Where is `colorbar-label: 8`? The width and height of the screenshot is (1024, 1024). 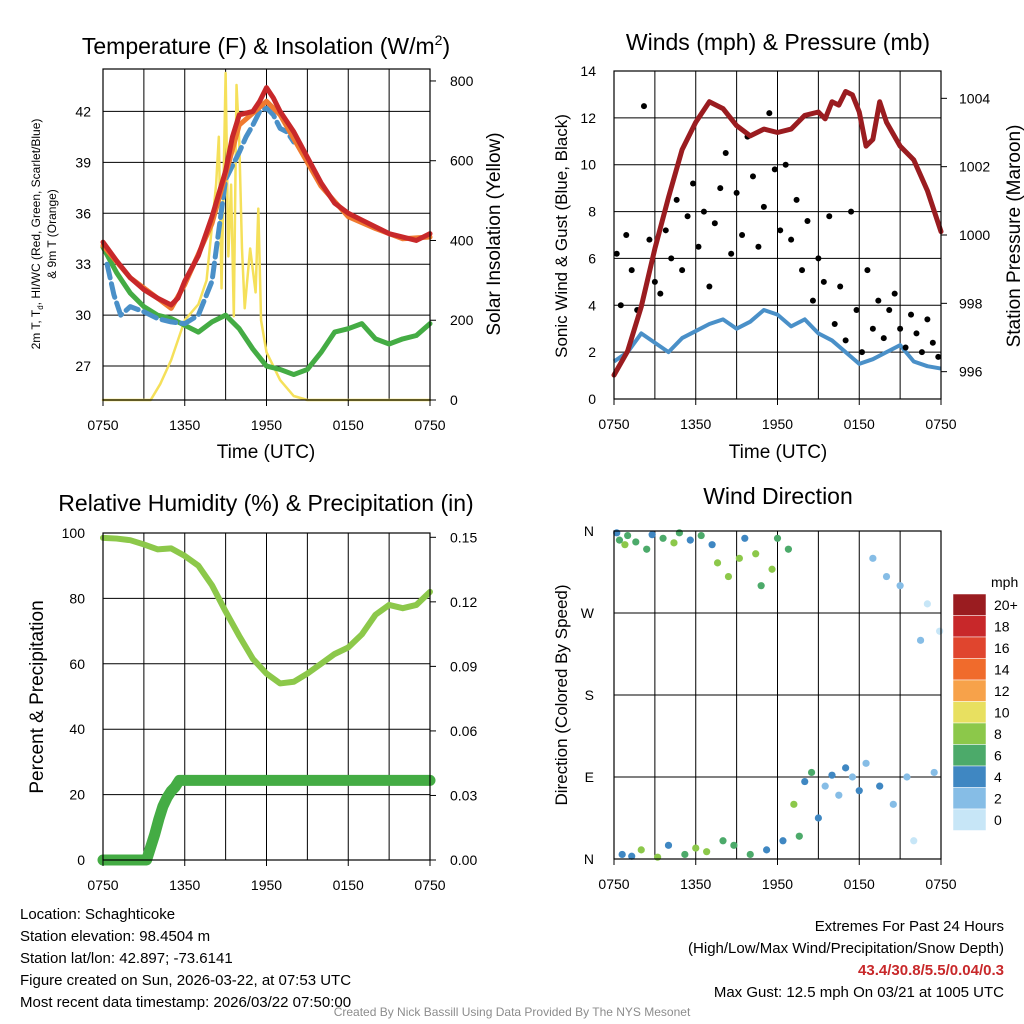
colorbar-label: 8 is located at coordinates (998, 734).